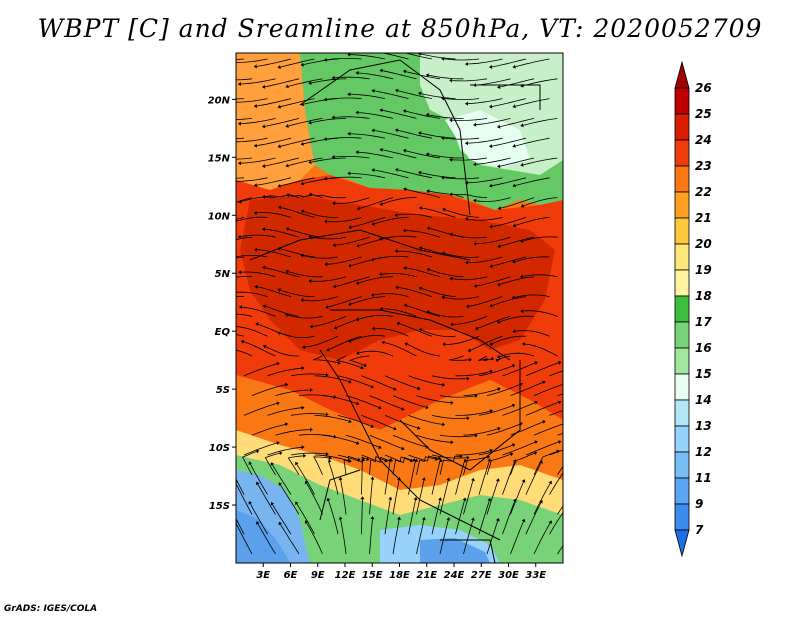 Image resolution: width=800 pixels, height=618 pixels. Describe the element at coordinates (703, 400) in the screenshot. I see `colorbar-label: 14` at that location.